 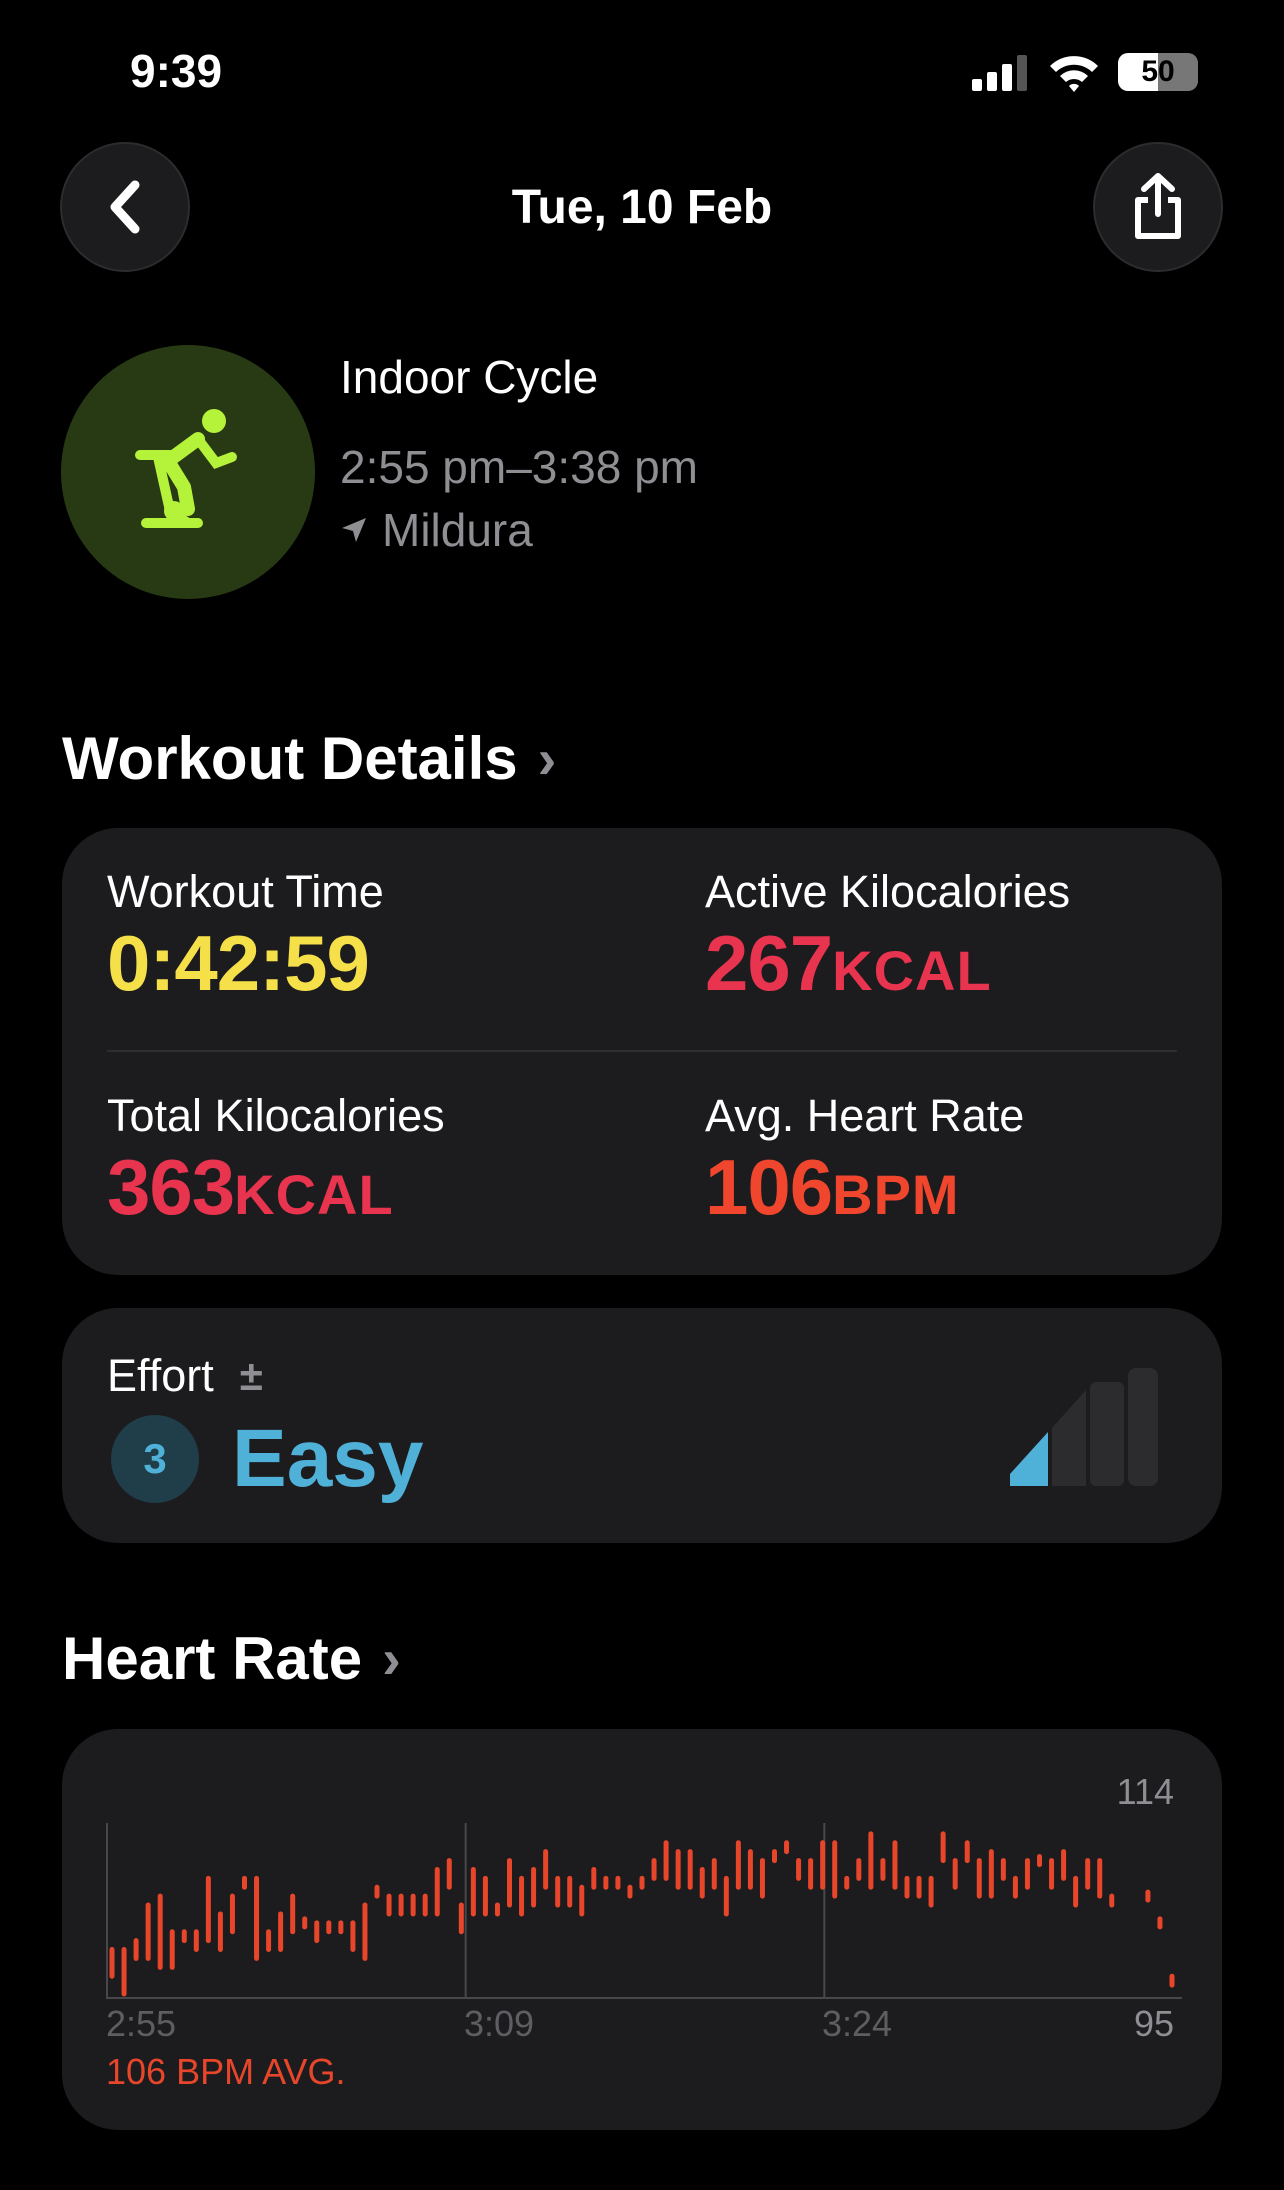 I want to click on wifi-icon, so click(x=1074, y=74).